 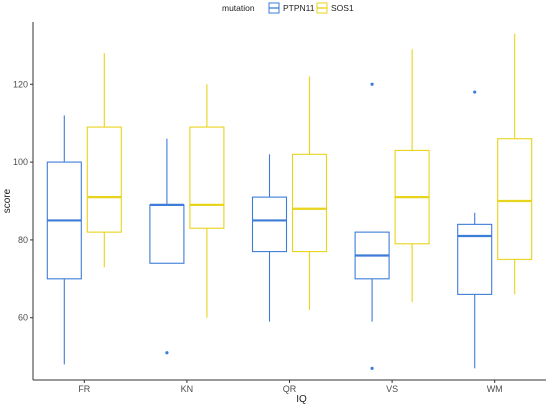 What do you see at coordinates (84, 389) in the screenshot?
I see `x-tick-label: FR` at bounding box center [84, 389].